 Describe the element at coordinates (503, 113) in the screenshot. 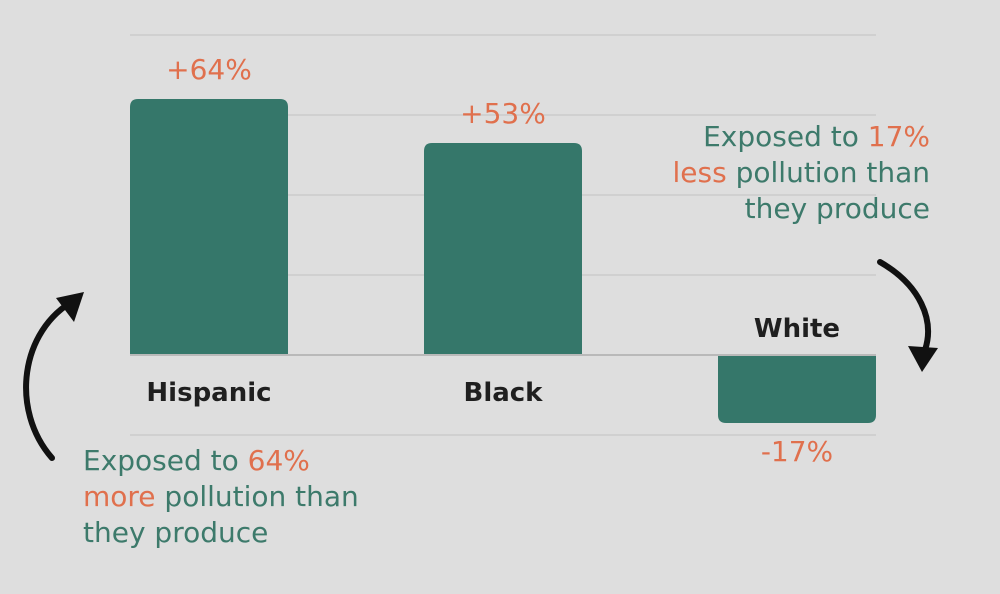

I see `value-label-black: +53%` at that location.